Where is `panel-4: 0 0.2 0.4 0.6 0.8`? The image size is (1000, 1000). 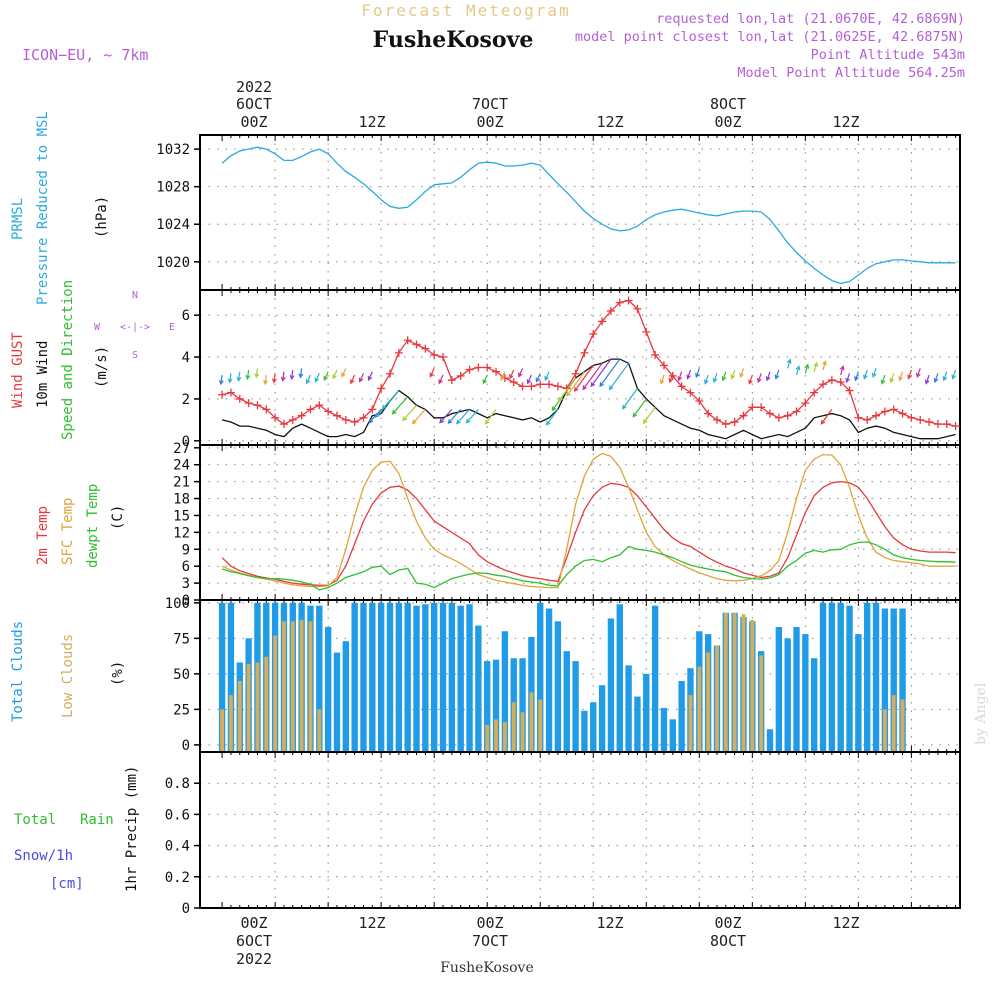
panel-4: 0 0.2 0.4 0.6 0.8 is located at coordinates (563, 834).